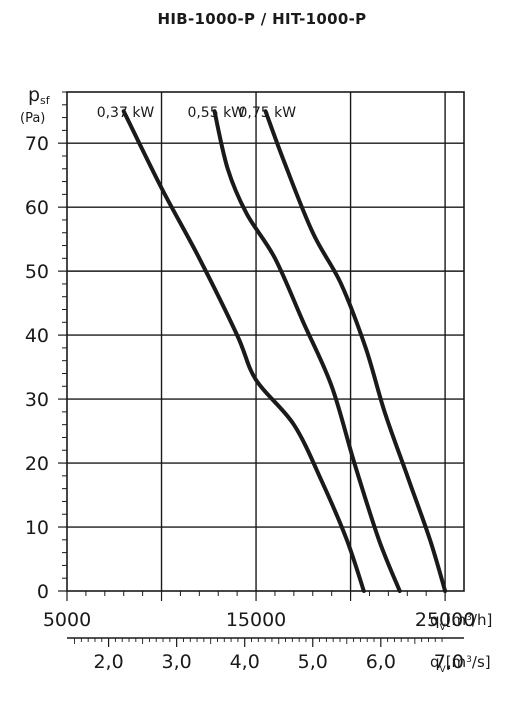 Image resolution: width=524 pixels, height=704 pixels. I want to click on x2-tick-label: 5,0, so click(313, 662).